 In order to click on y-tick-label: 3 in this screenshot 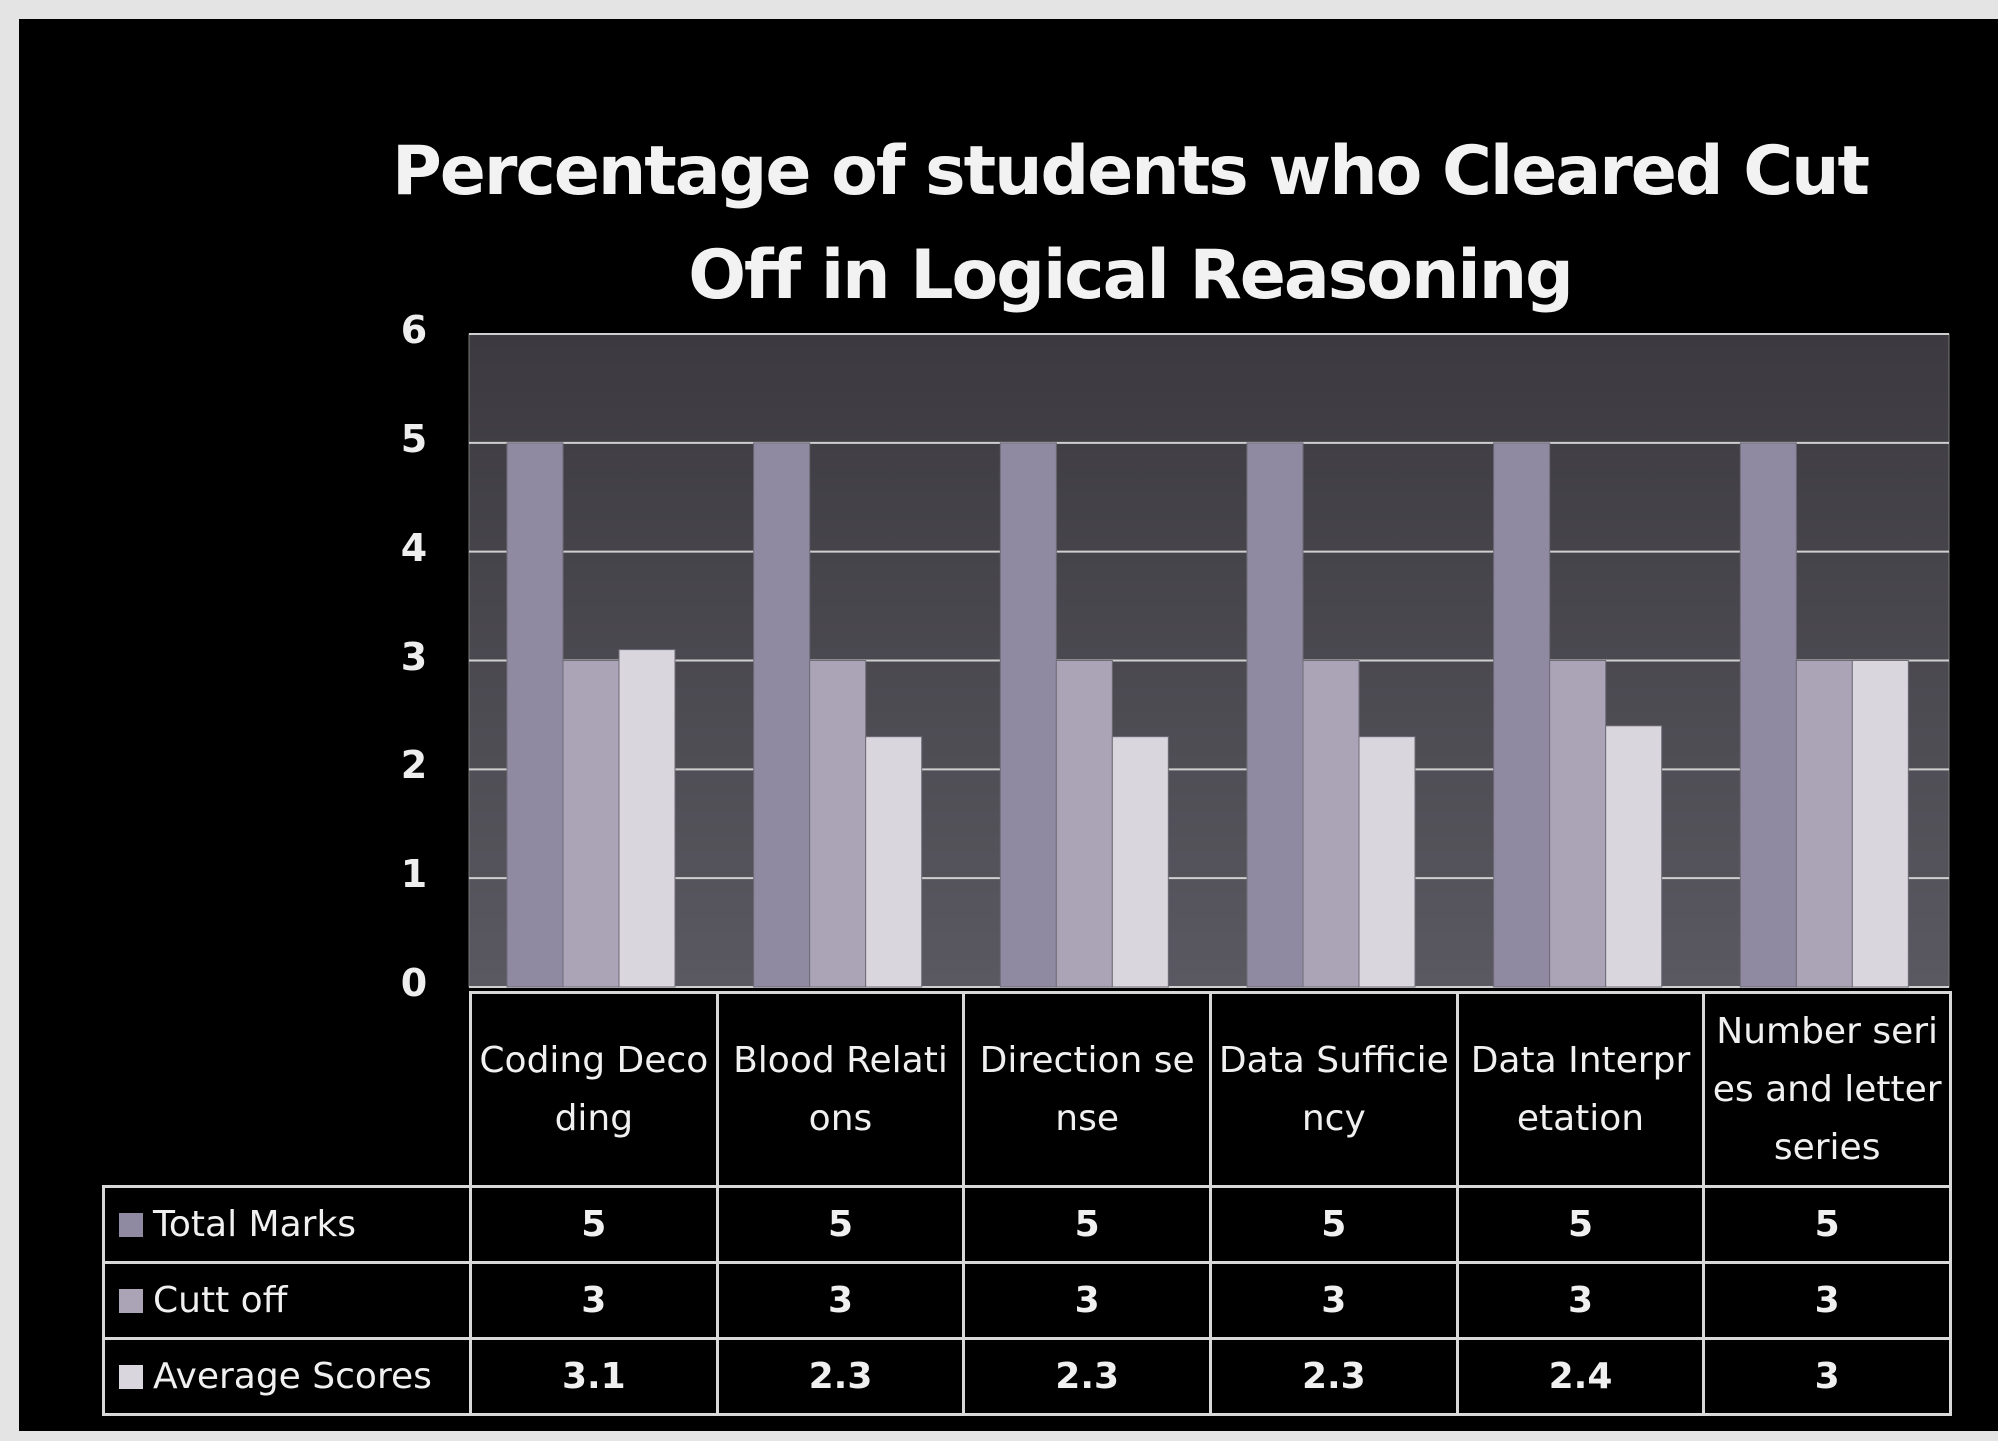, I will do `click(414, 656)`.